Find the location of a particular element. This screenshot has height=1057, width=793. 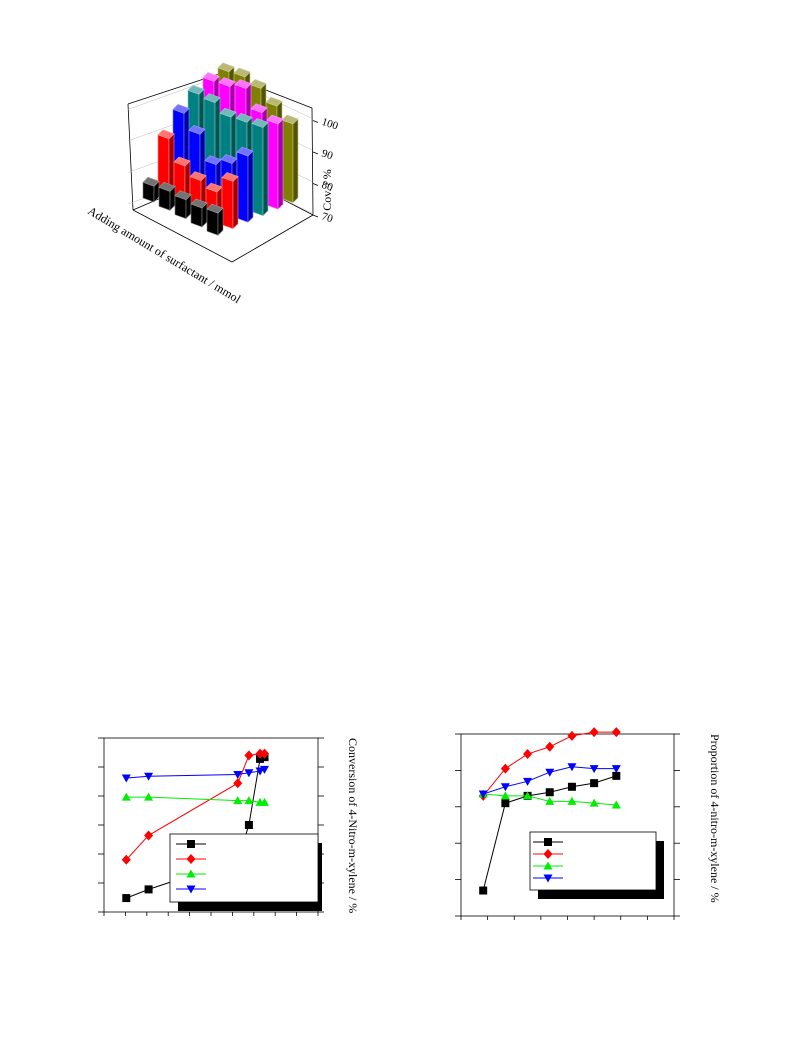

conversion-line-chart: Conversion of 4-Nitro-m-xylene / % is located at coordinates (229, 826).